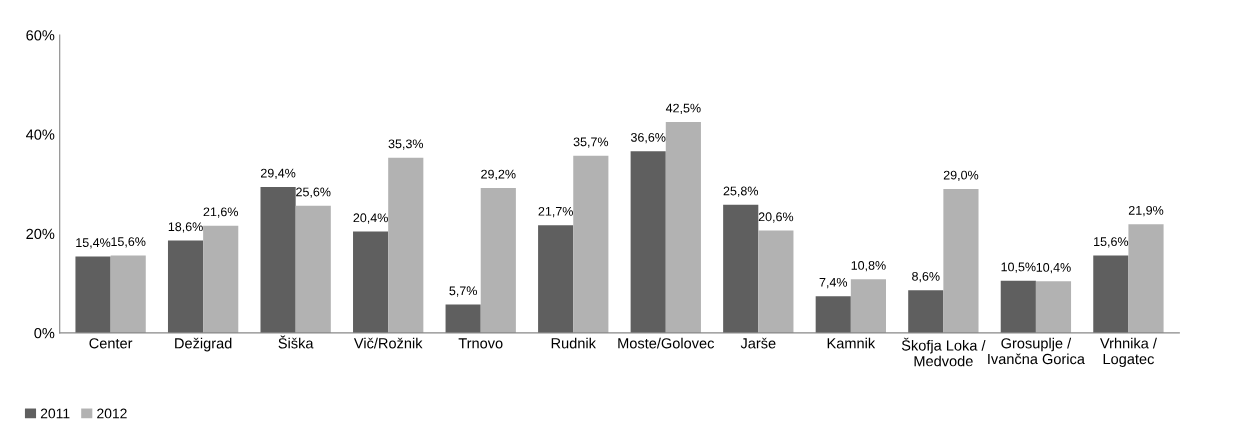 This screenshot has height=438, width=1244. I want to click on y-tick-label: 20%, so click(40, 234).